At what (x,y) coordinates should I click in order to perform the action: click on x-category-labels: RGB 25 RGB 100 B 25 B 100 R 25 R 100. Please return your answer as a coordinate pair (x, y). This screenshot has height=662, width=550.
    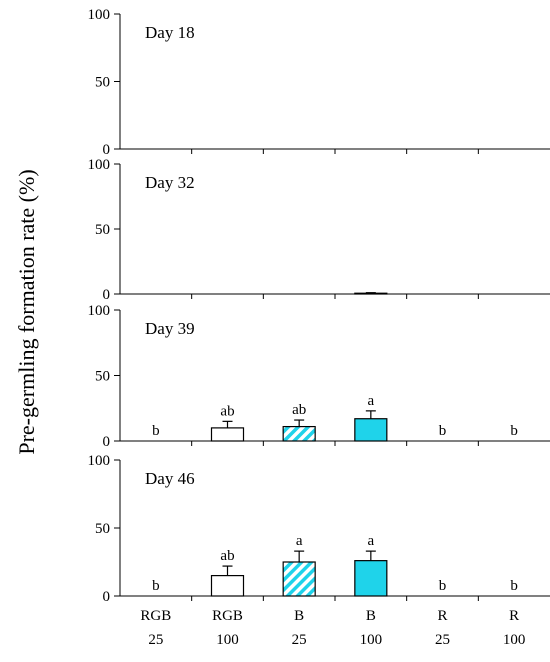
    Looking at the image, I should click on (332, 628).